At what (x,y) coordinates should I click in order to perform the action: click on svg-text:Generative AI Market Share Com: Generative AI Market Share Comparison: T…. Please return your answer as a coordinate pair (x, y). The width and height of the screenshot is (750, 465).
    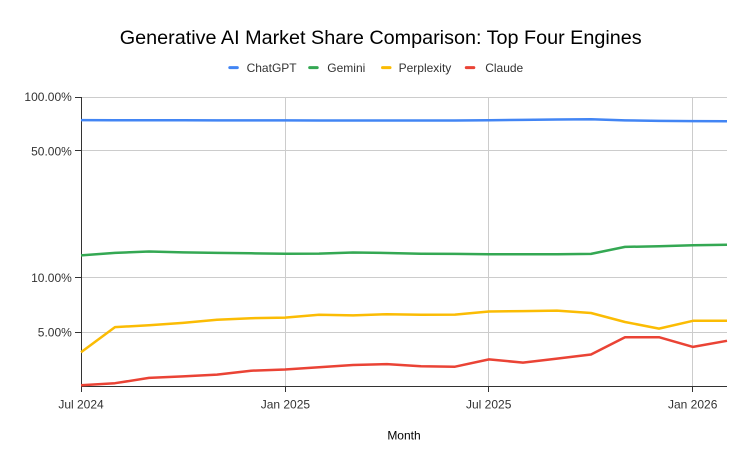
    Looking at the image, I should click on (381, 38).